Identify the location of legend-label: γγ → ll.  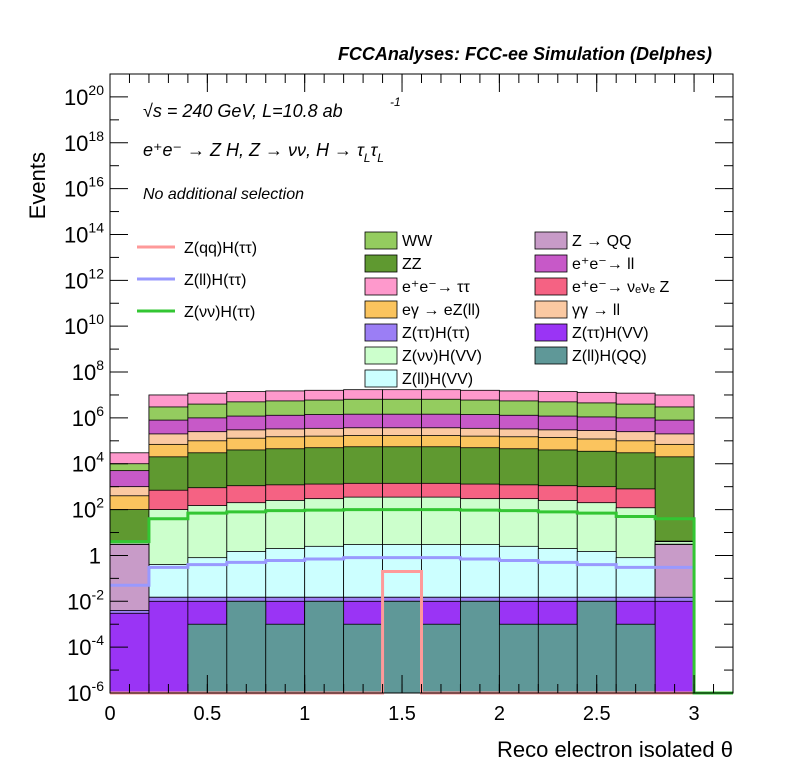
(596, 310).